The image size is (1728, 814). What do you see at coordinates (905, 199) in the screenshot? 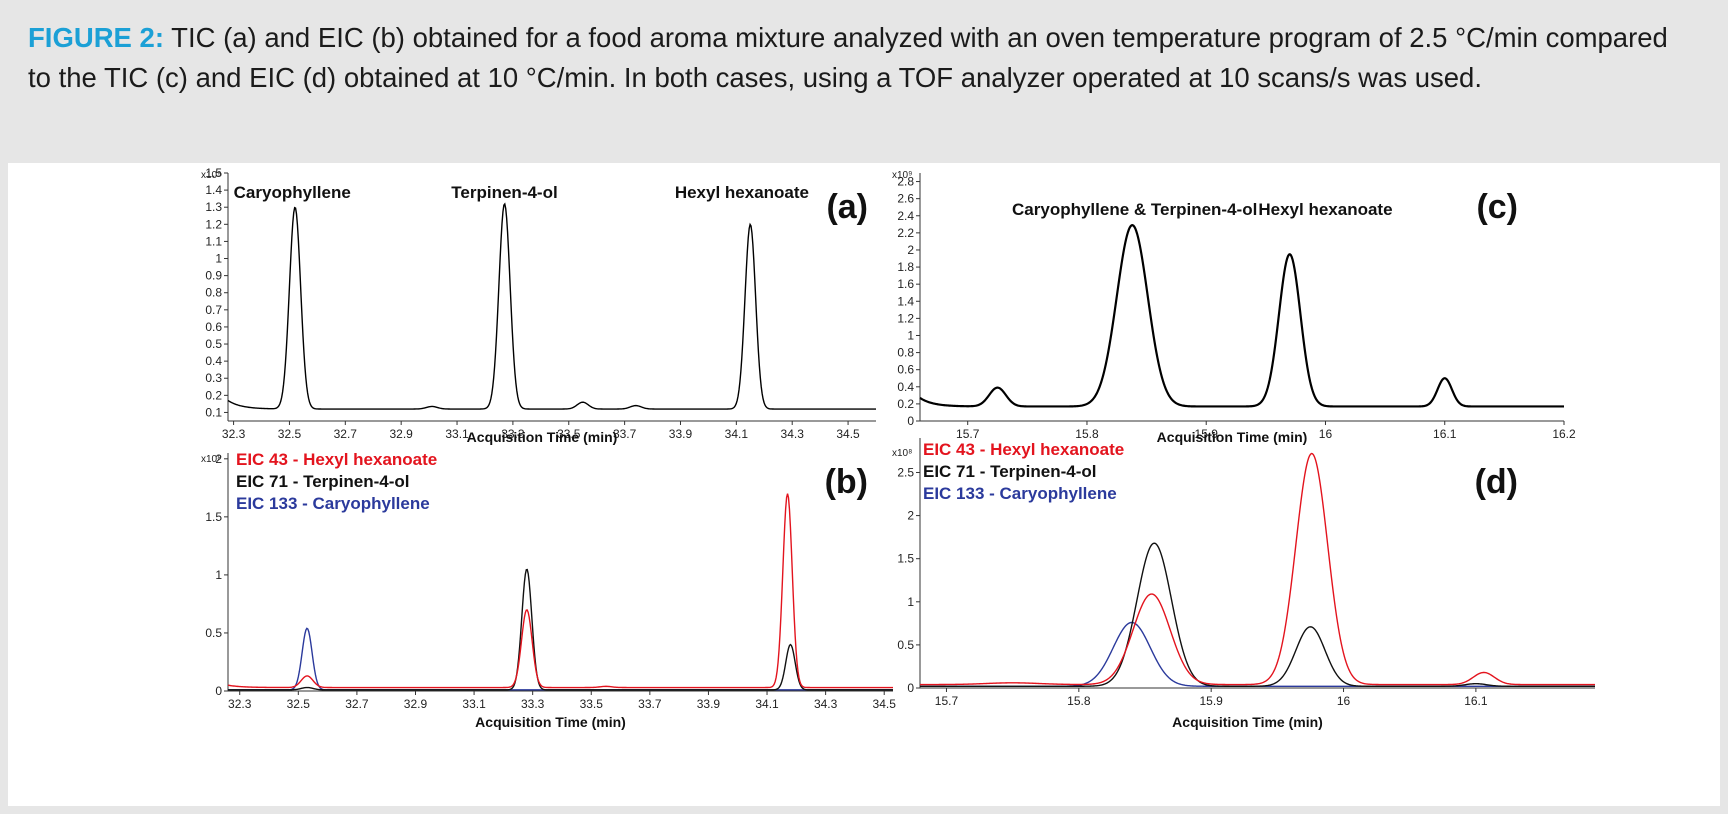
I see `y-tick-label: 2.6` at bounding box center [905, 199].